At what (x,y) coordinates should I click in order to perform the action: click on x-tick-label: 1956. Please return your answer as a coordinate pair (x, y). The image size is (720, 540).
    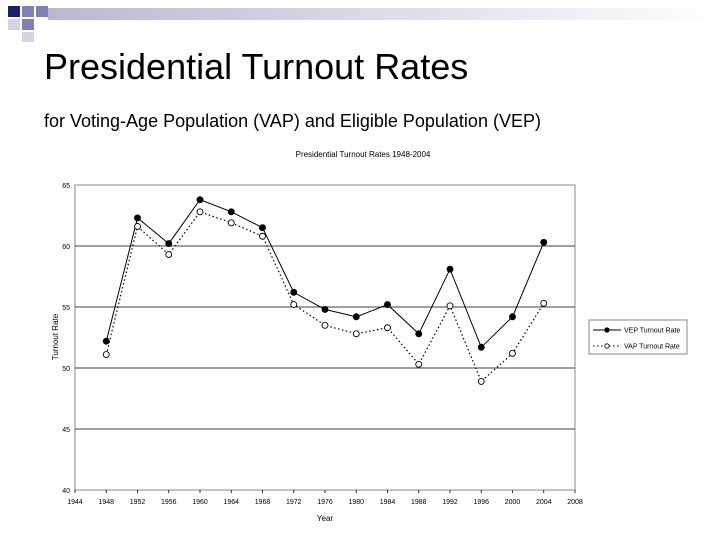
    Looking at the image, I should click on (169, 502).